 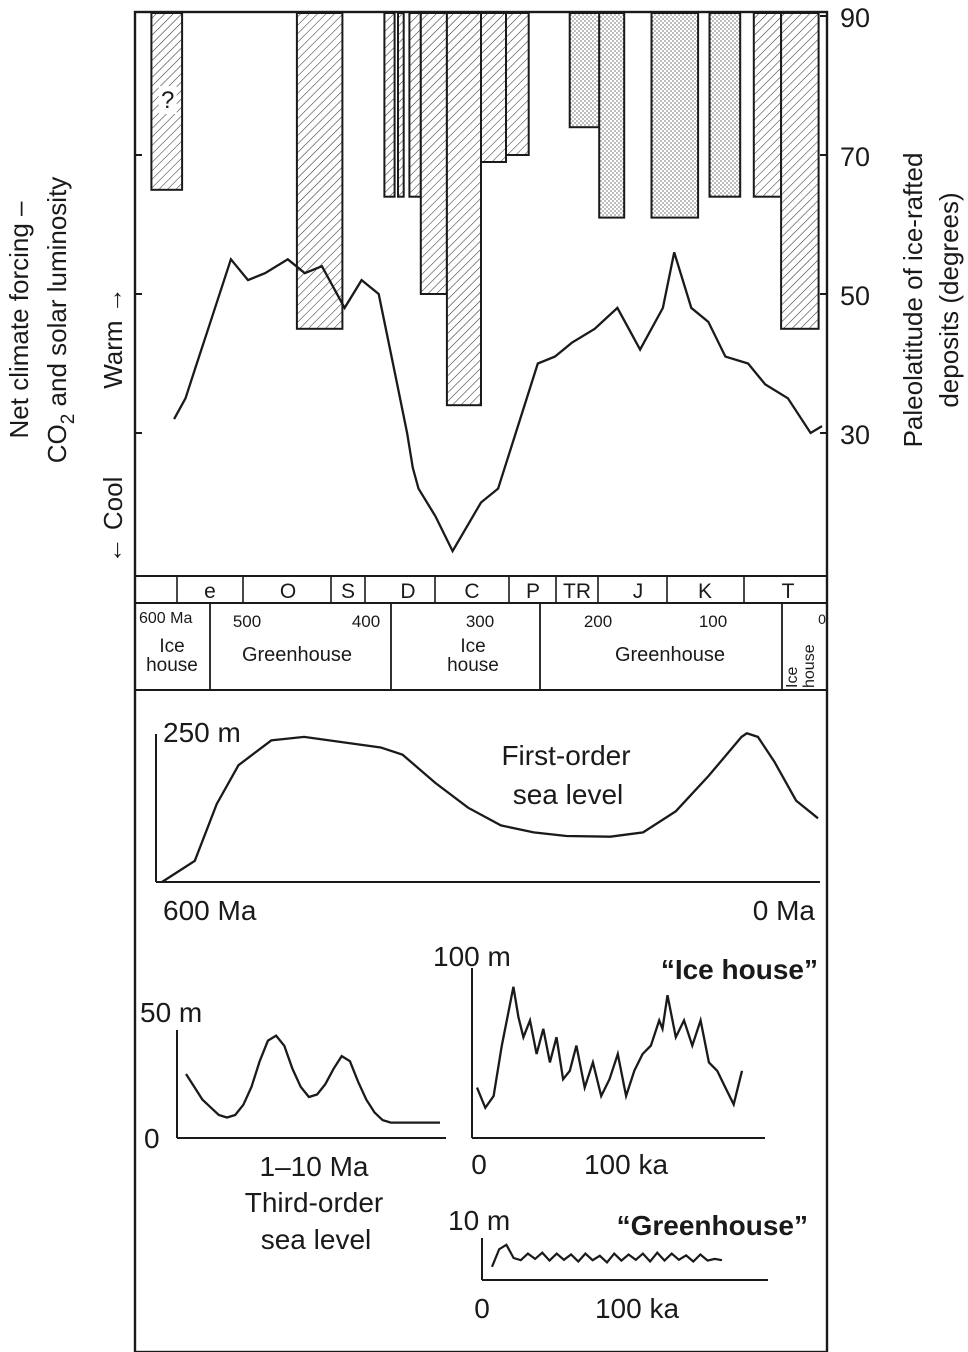 I want to click on period-label-O: O, so click(x=288, y=591).